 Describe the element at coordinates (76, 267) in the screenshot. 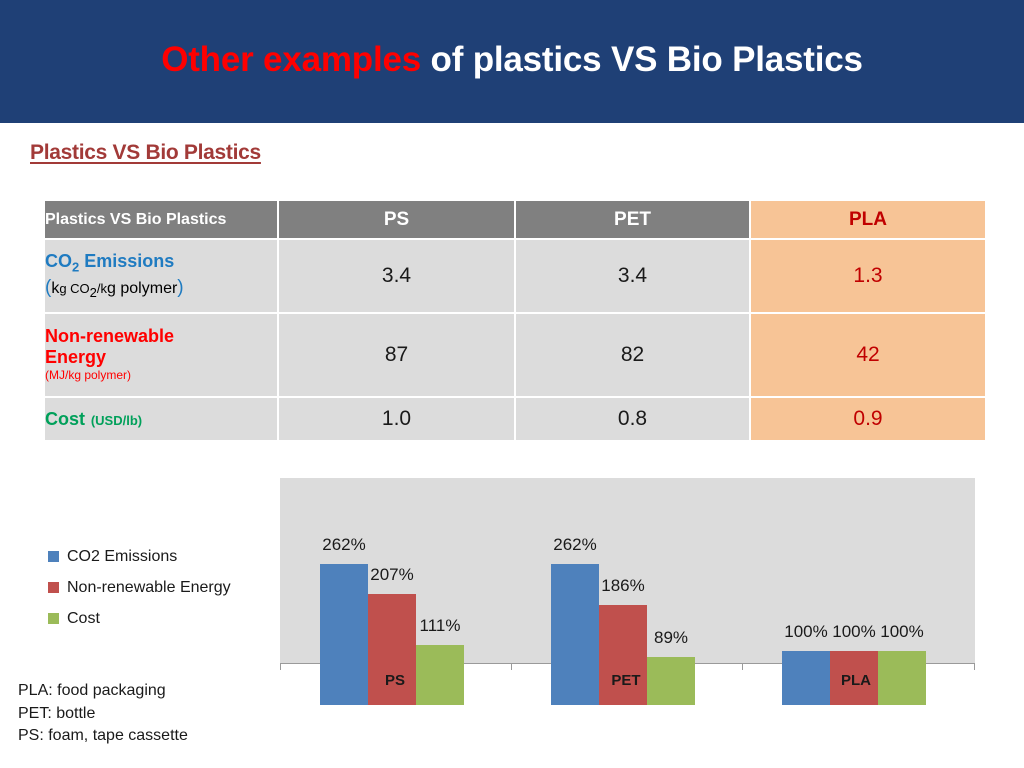

I see `row-label-co2-subscript: 2` at that location.